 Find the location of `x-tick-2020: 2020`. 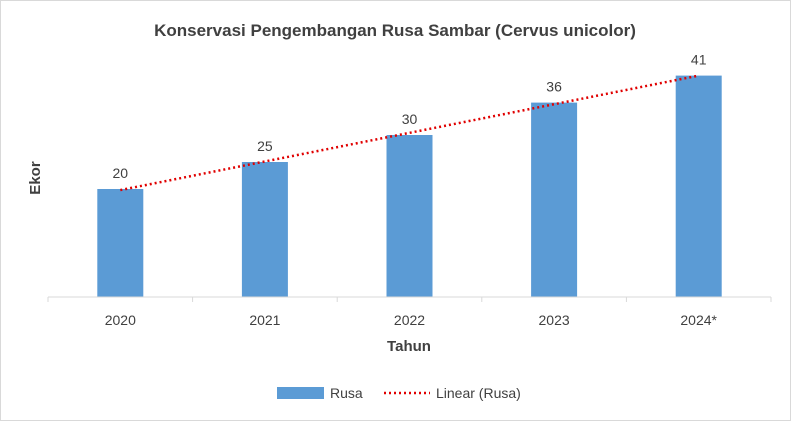

x-tick-2020: 2020 is located at coordinates (120, 320).